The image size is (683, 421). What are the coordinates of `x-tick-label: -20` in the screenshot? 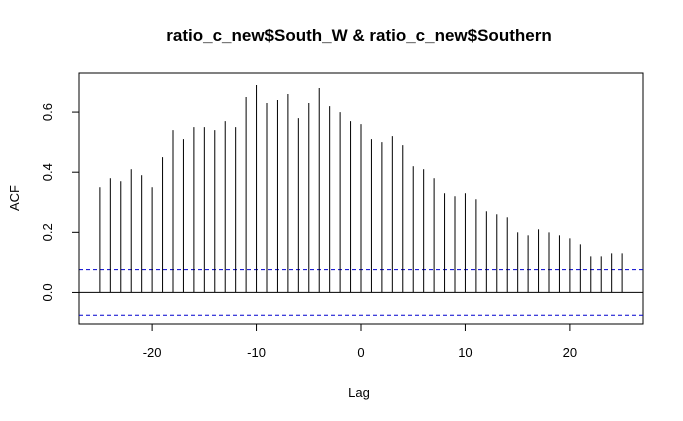 It's located at (152, 352).